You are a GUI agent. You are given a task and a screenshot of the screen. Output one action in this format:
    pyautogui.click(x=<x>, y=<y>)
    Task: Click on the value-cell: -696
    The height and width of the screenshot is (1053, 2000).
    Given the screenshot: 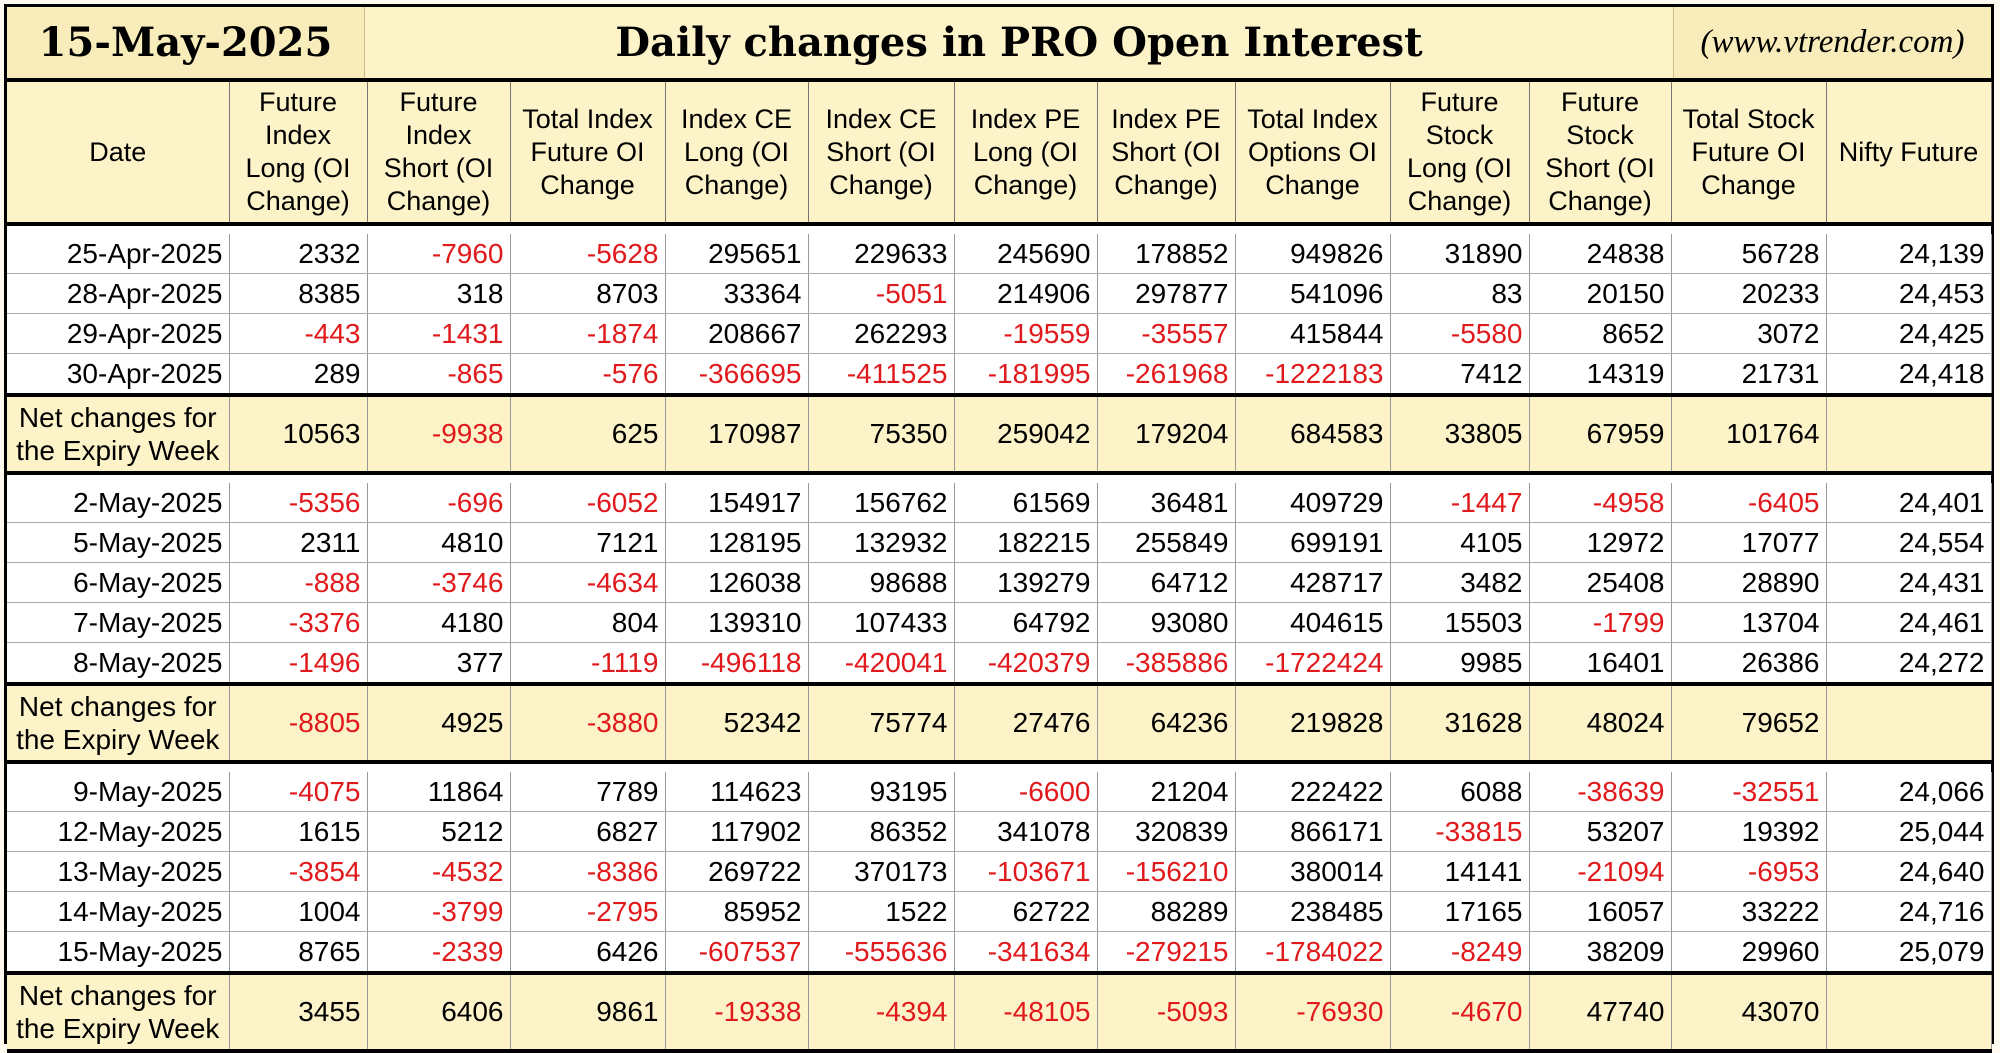 What is the action you would take?
    pyautogui.click(x=439, y=503)
    